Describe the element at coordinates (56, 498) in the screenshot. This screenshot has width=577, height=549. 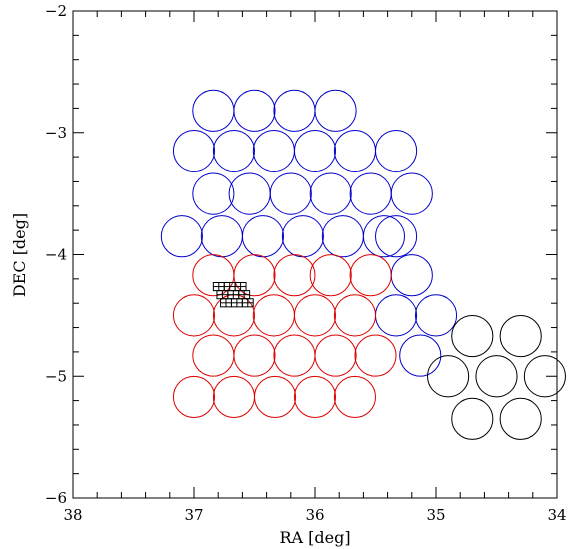
I see `y-tick-label: −6` at that location.